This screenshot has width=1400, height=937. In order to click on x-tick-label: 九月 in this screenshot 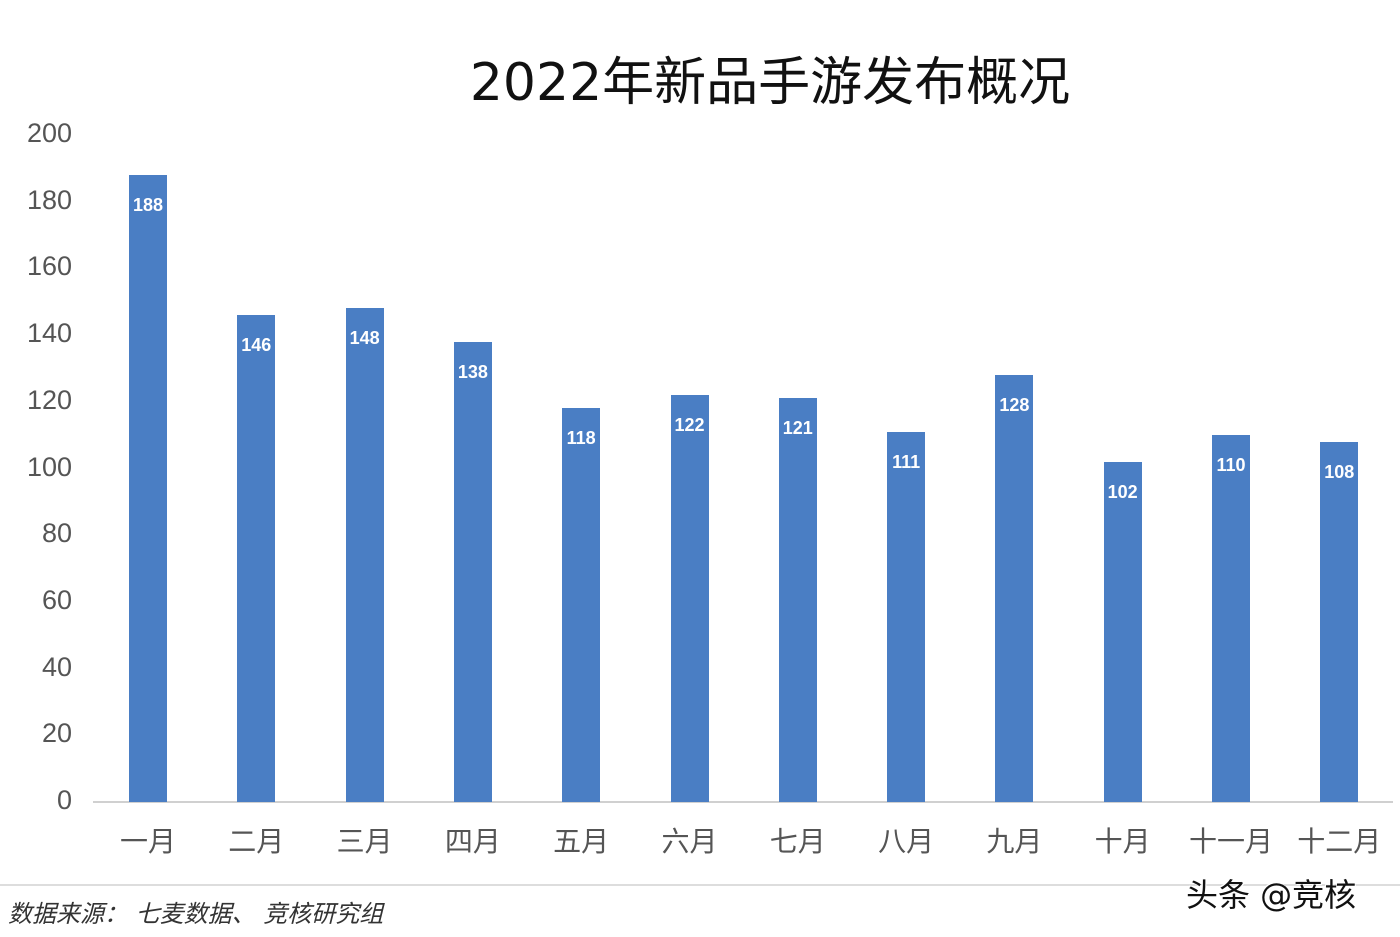, I will do `click(1014, 841)`.